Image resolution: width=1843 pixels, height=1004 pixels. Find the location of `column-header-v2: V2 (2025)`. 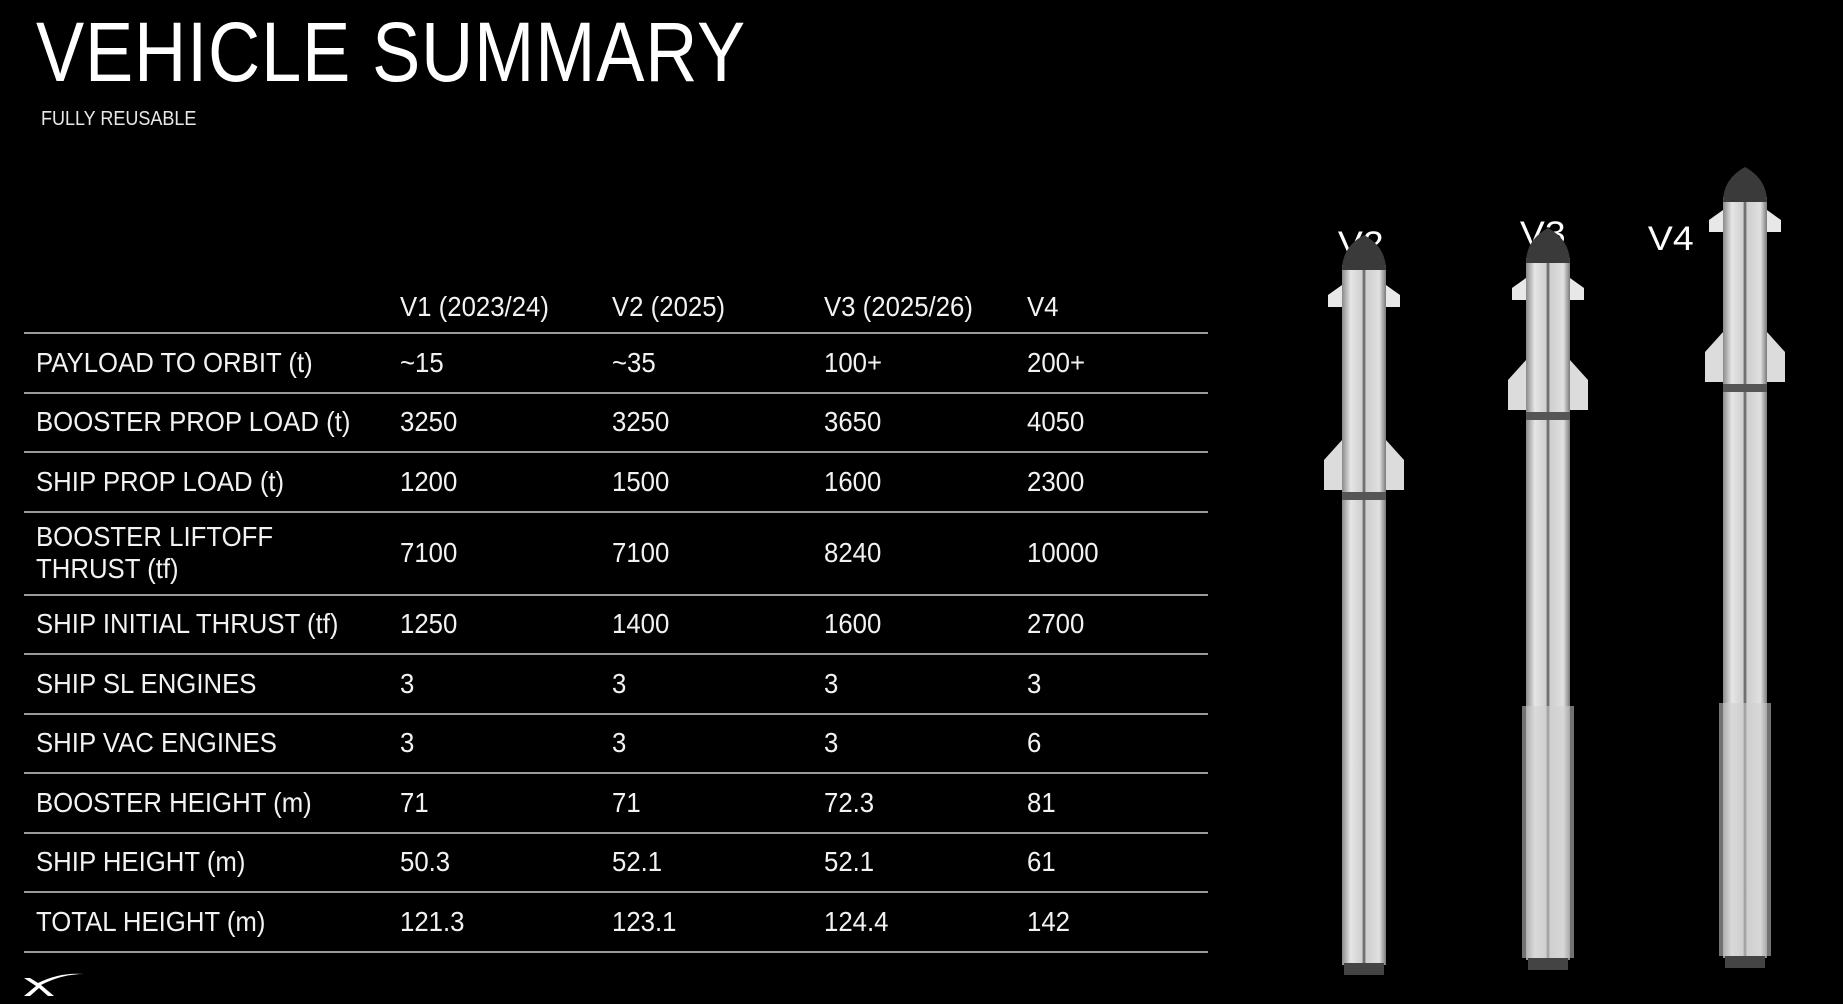

column-header-v2: V2 (2025) is located at coordinates (669, 306).